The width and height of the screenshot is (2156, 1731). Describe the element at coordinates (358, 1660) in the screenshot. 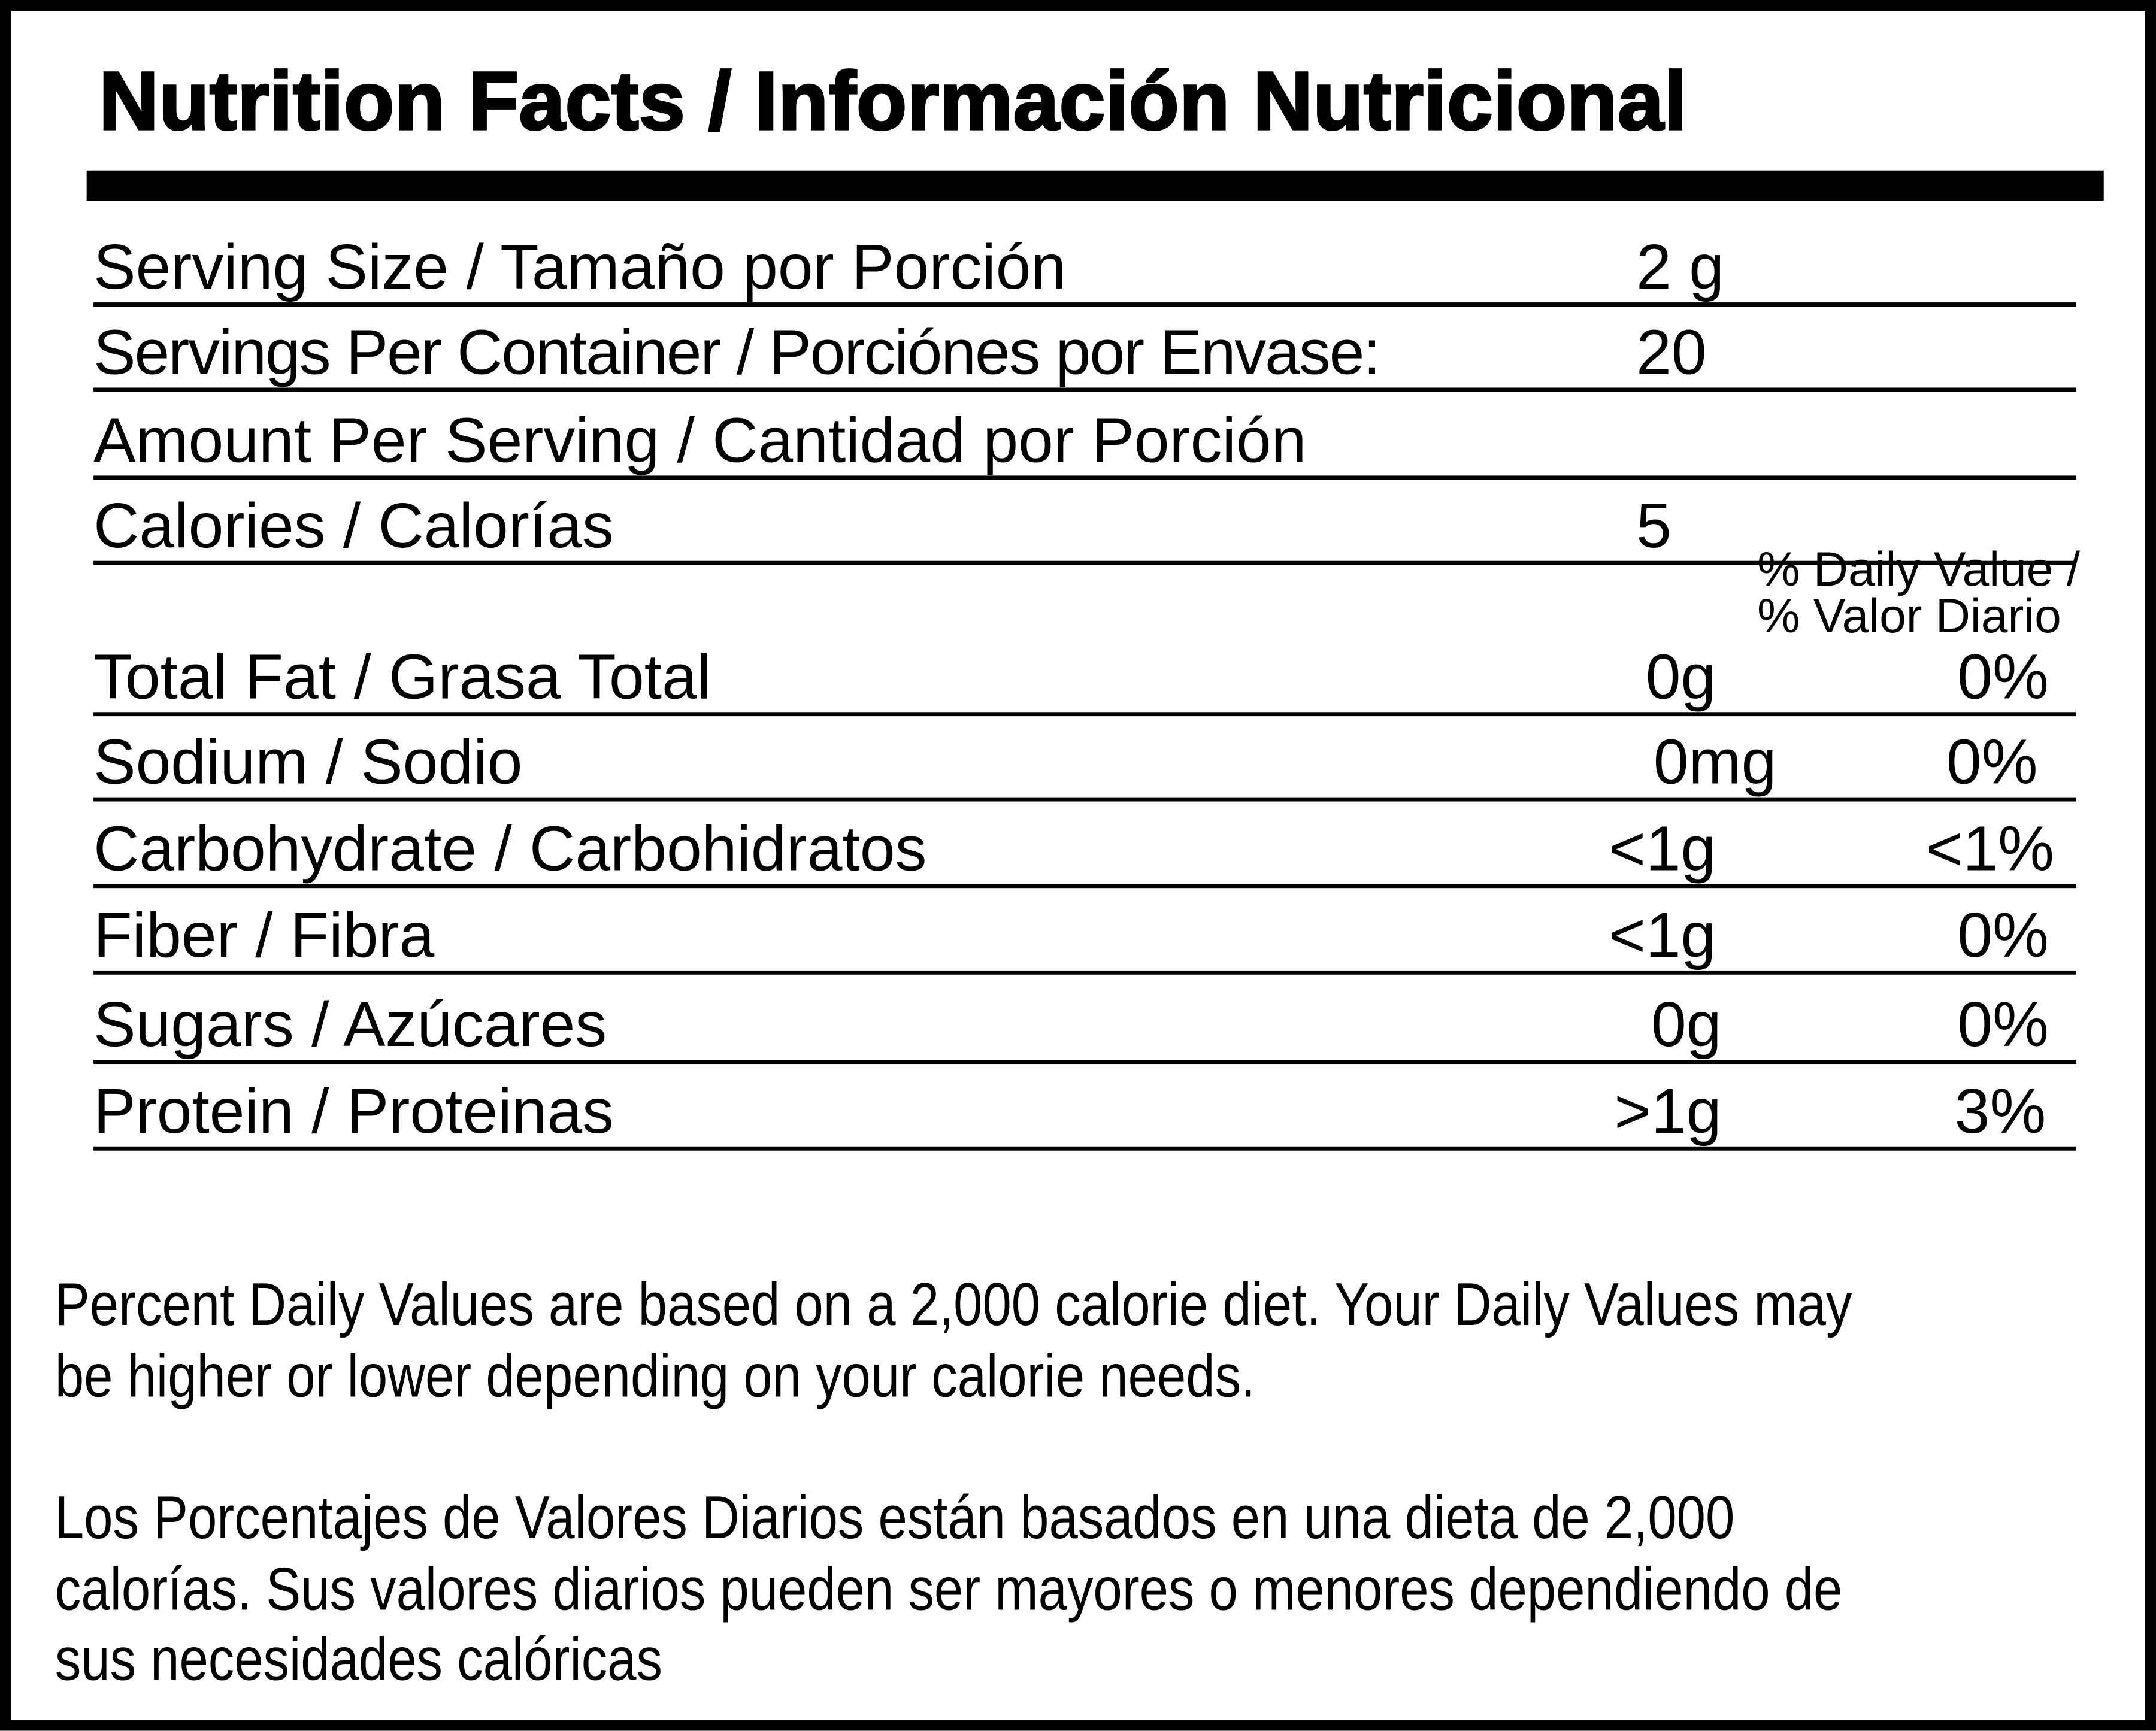

I see `footnote-es-line: sus necesidades calóricas` at that location.